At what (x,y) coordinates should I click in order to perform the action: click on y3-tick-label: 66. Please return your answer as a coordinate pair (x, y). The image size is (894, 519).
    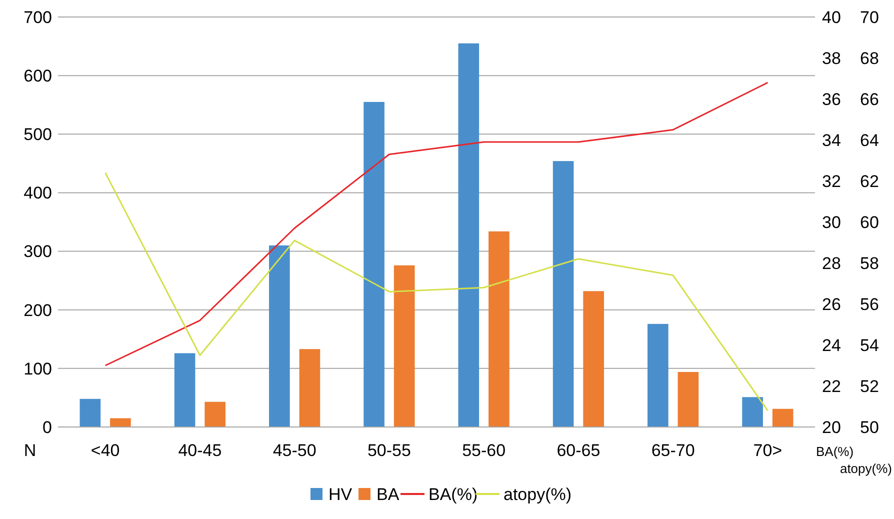
    Looking at the image, I should click on (869, 99).